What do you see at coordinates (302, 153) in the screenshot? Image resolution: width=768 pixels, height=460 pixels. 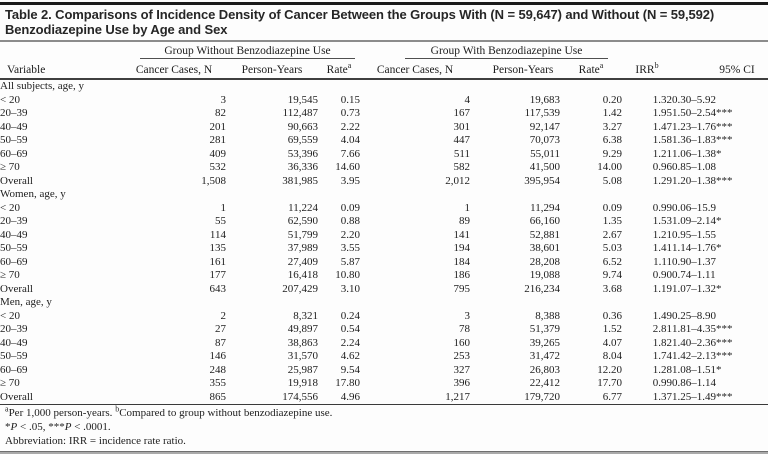 I see `cell: 53,396` at bounding box center [302, 153].